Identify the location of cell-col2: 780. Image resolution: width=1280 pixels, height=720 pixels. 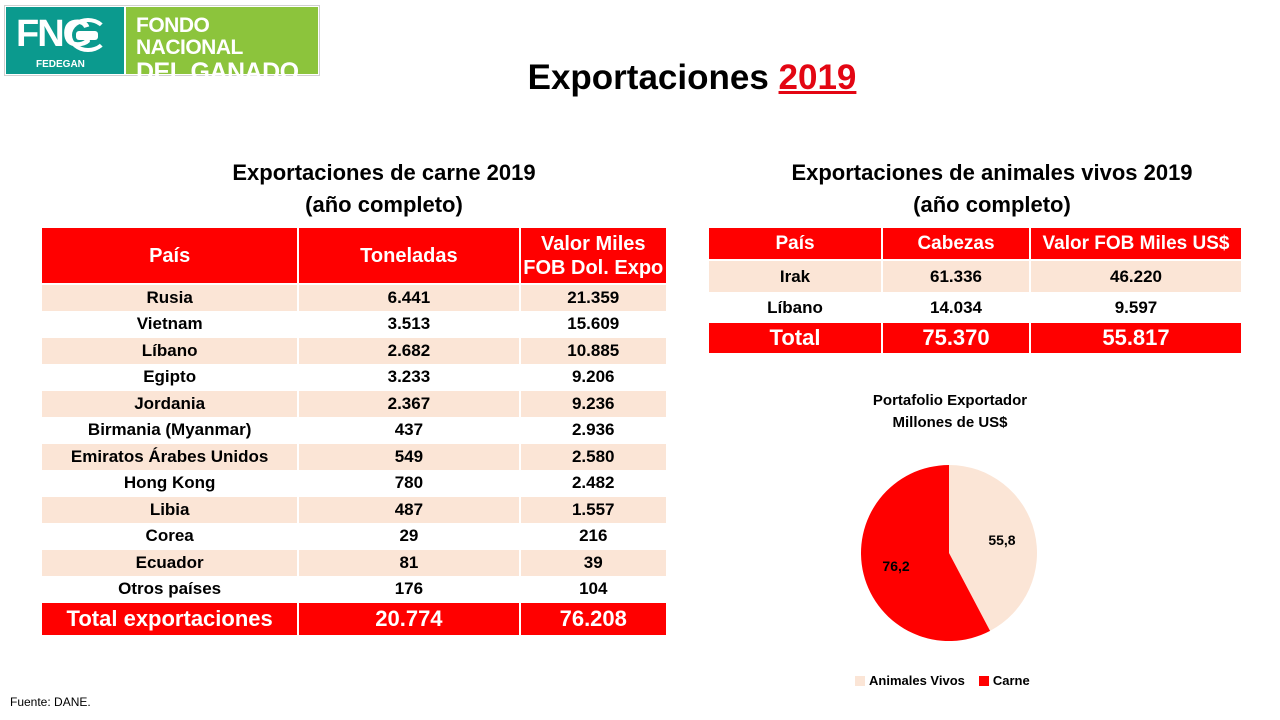
(409, 483).